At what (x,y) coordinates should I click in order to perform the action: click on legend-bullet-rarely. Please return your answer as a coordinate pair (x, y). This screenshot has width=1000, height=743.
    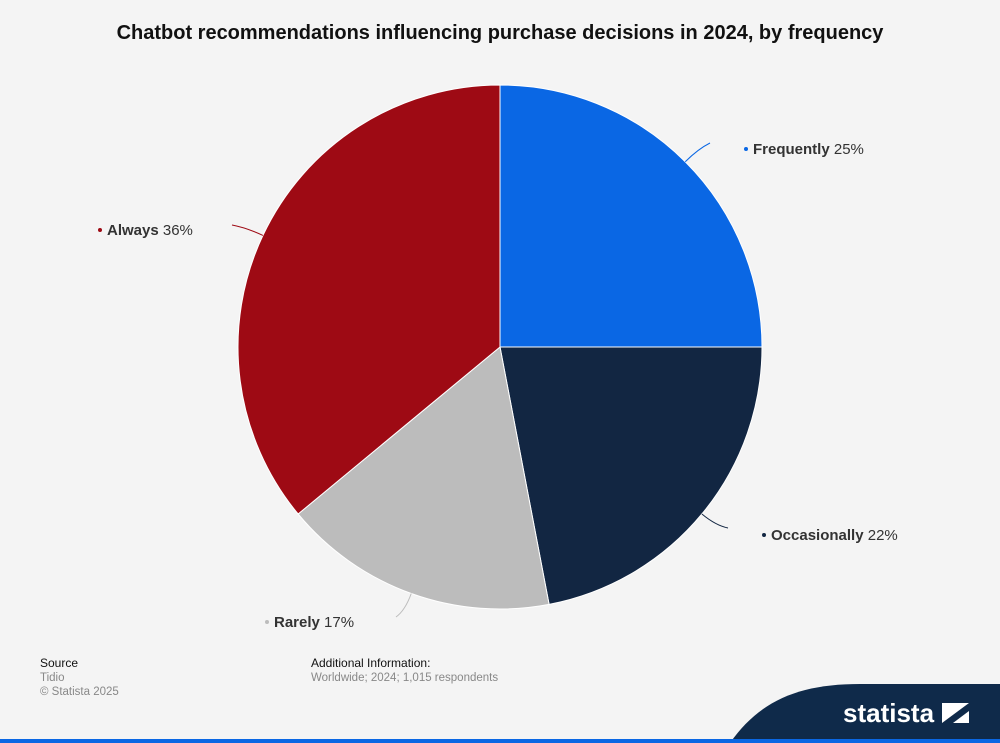
    Looking at the image, I should click on (267, 622).